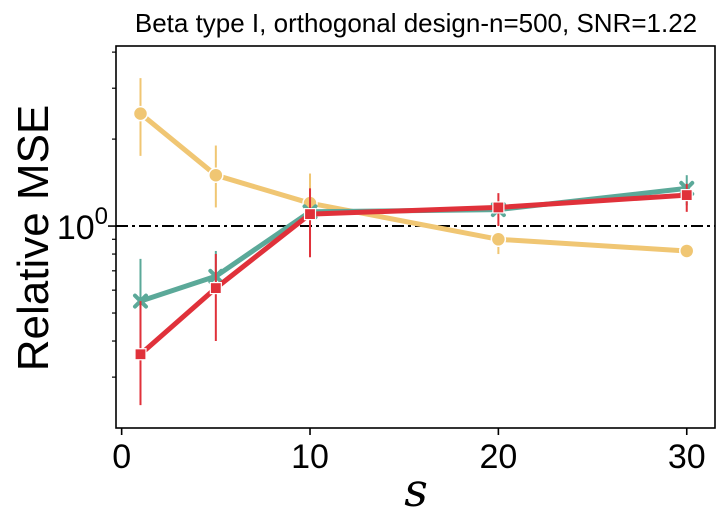 The height and width of the screenshot is (524, 726). What do you see at coordinates (416, 490) in the screenshot?
I see `x-axis-label: s` at bounding box center [416, 490].